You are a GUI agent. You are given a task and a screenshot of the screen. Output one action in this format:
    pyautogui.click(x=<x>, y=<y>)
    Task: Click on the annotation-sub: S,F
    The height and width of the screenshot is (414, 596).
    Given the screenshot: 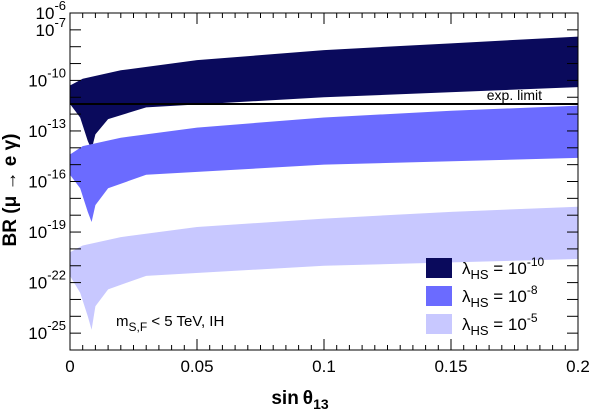 What is the action you would take?
    pyautogui.click(x=138, y=327)
    